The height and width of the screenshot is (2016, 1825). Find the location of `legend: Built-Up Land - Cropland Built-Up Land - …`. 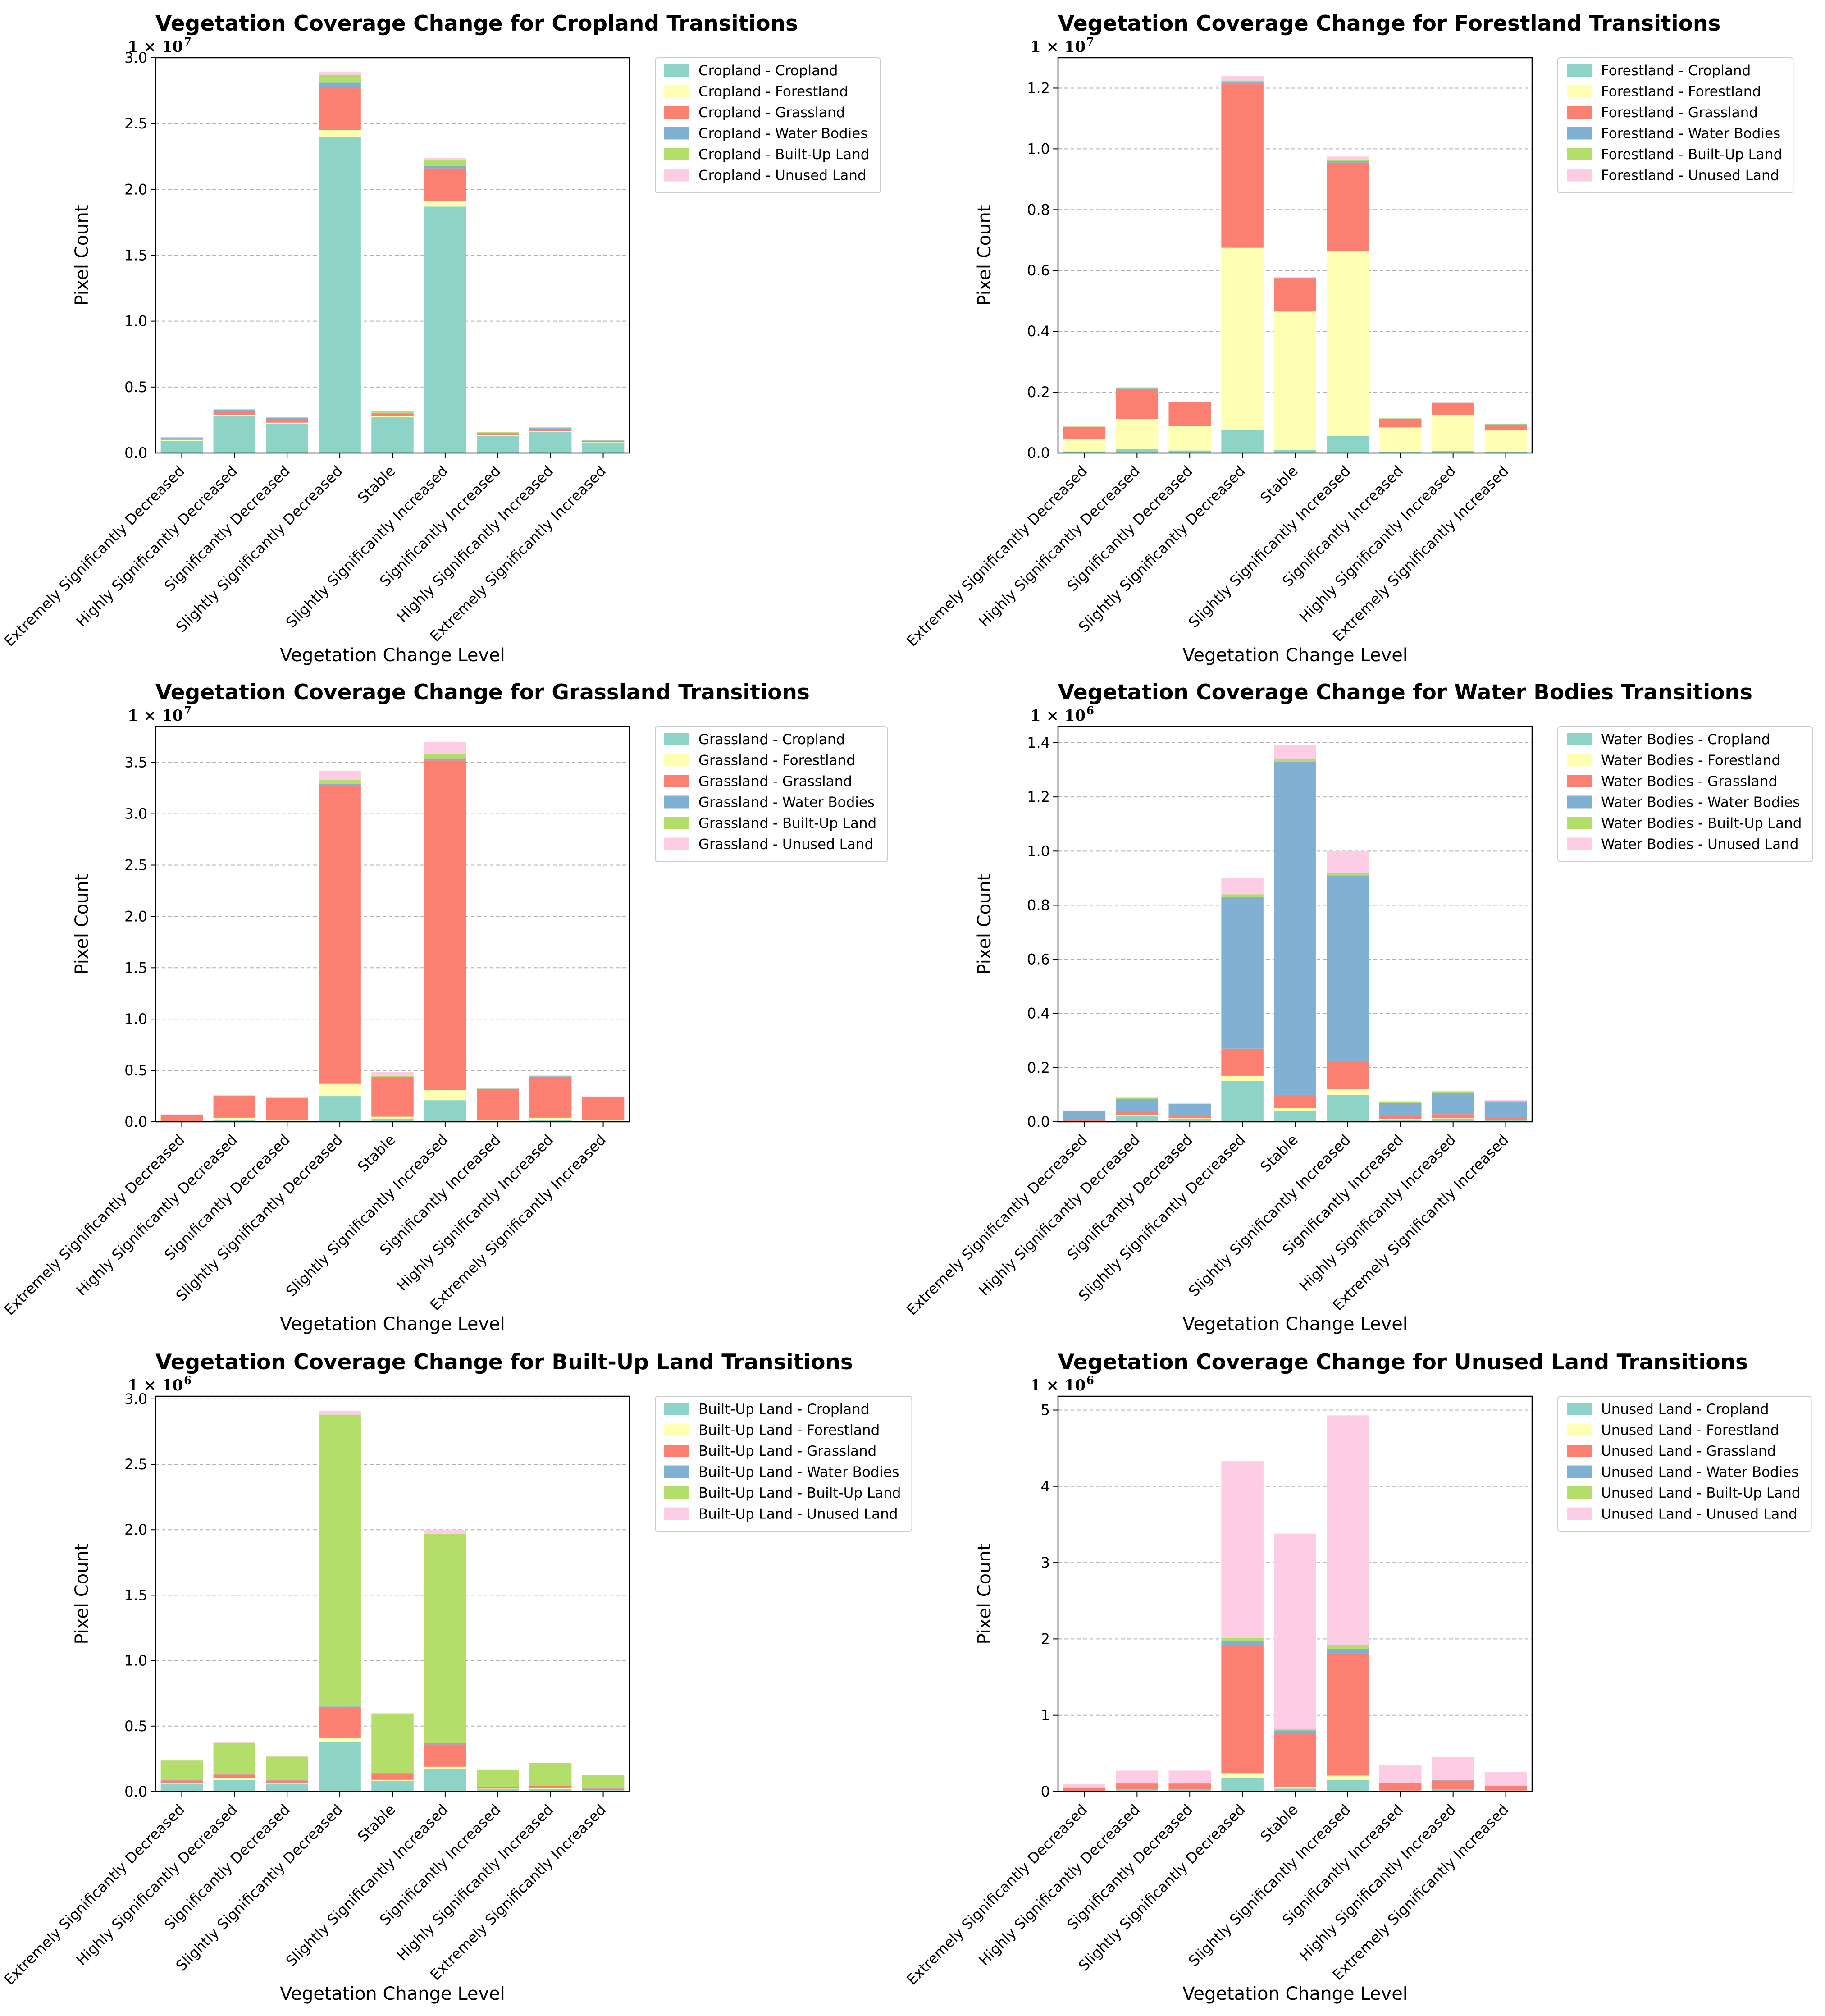

legend: Built-Up Land - Cropland Built-Up Land - … is located at coordinates (783, 1463).